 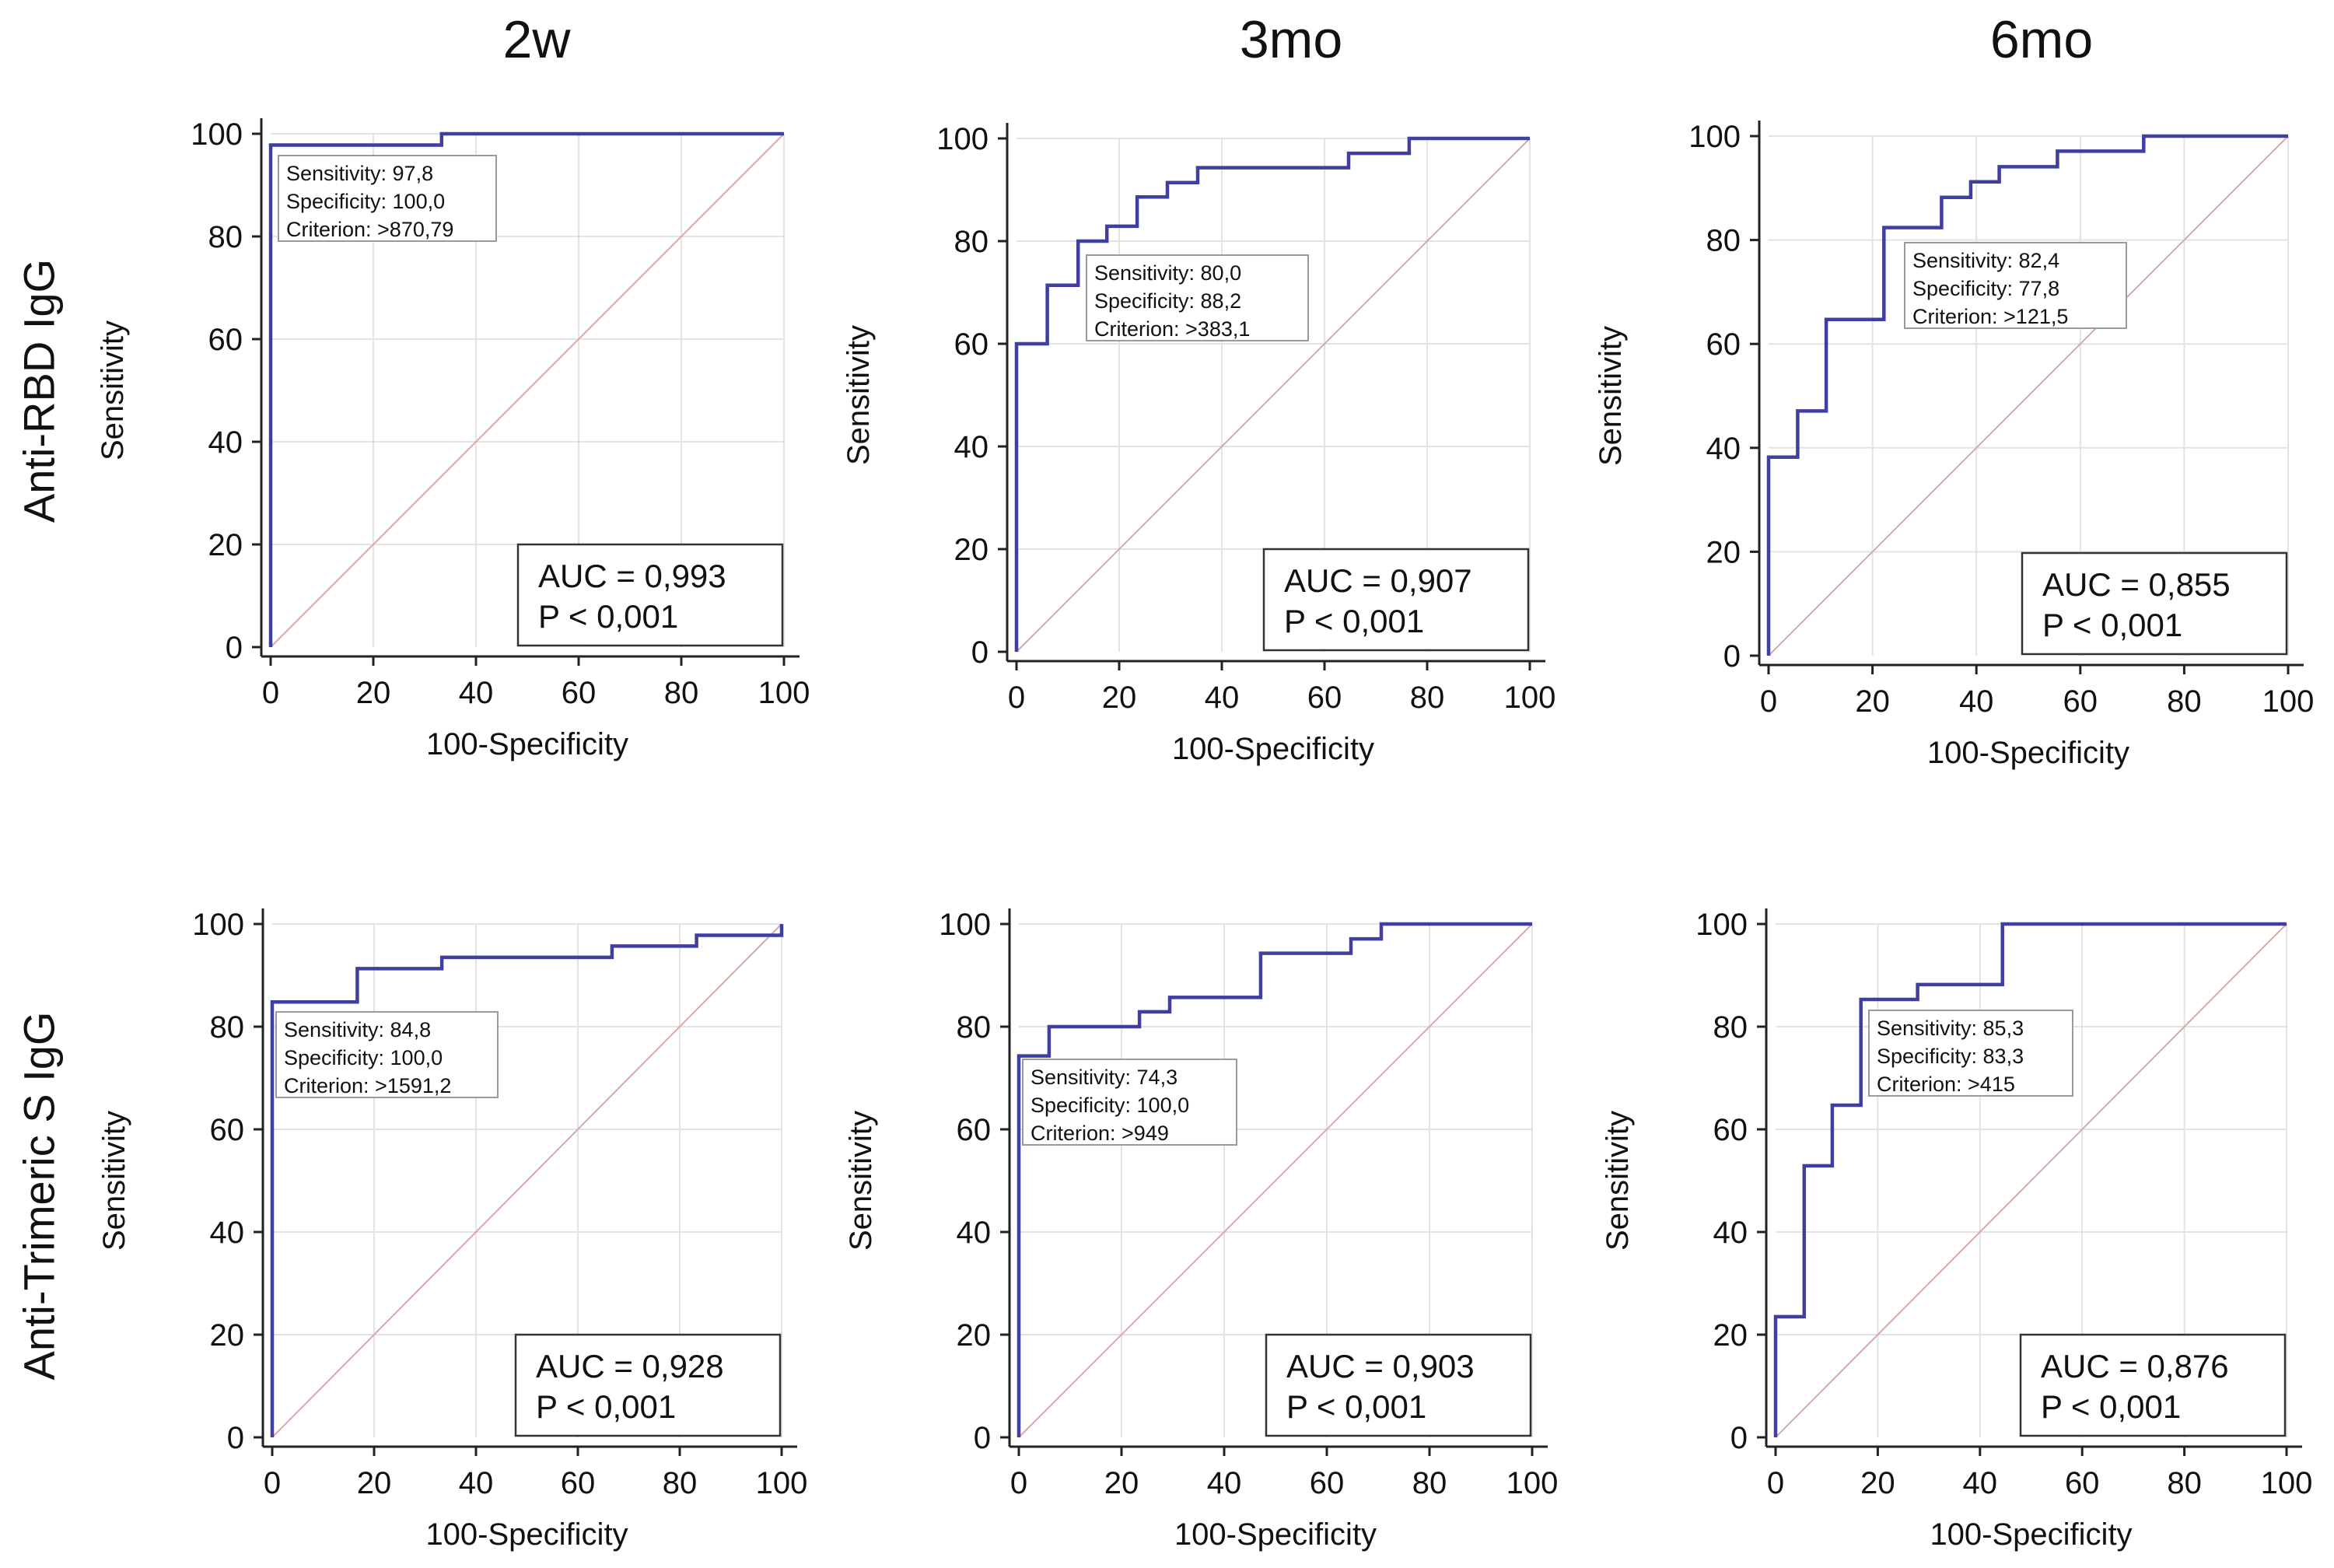 What do you see at coordinates (1291, 40) in the screenshot?
I see `column-title-3mo: 3mo` at bounding box center [1291, 40].